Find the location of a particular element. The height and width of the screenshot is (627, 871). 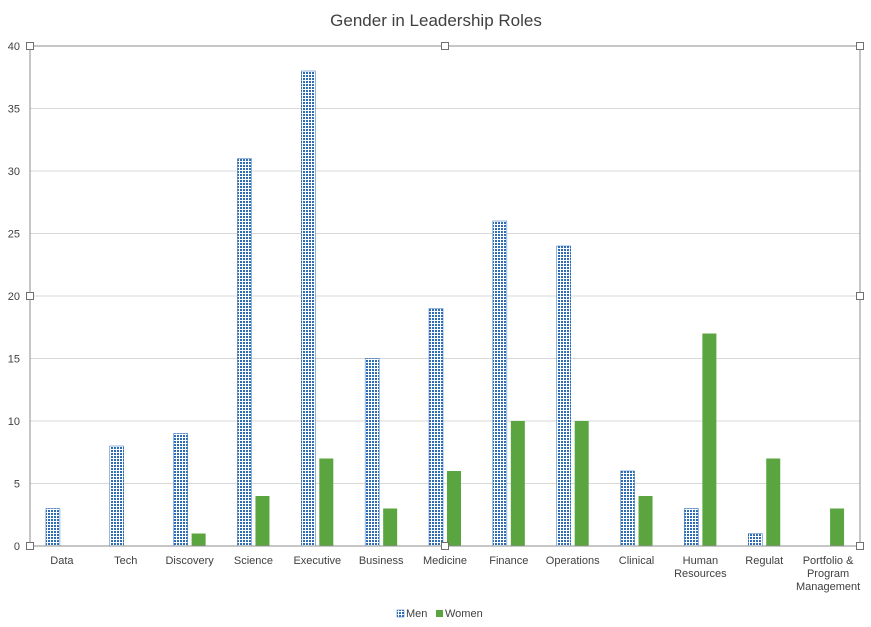

y-tick-label: 0 is located at coordinates (17, 547).